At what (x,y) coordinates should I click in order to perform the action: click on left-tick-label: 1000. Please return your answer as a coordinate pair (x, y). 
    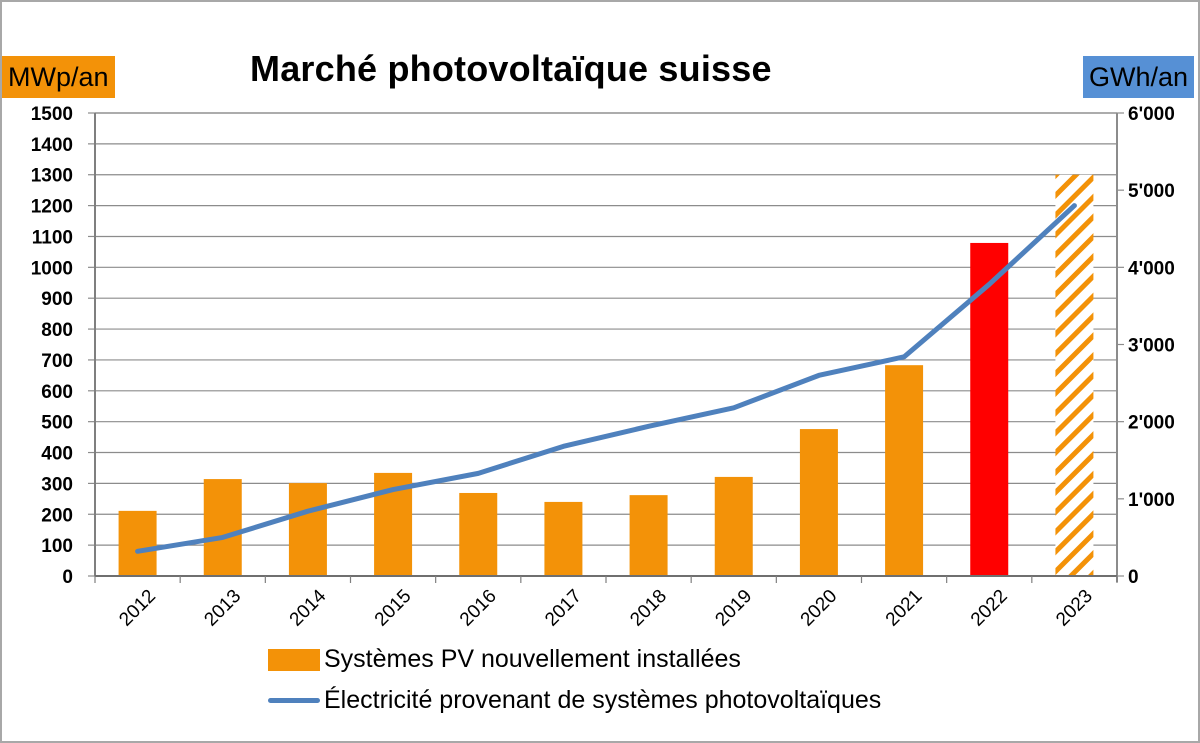
    Looking at the image, I should click on (52, 268).